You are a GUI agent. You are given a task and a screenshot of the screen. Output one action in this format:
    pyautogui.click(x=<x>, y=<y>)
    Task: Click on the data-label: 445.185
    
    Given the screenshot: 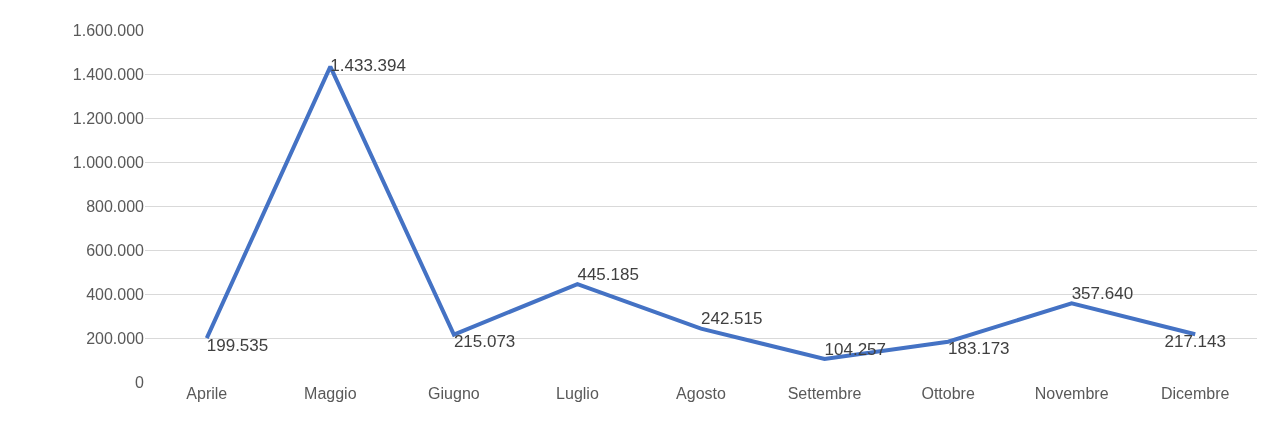 What is the action you would take?
    pyautogui.click(x=608, y=274)
    